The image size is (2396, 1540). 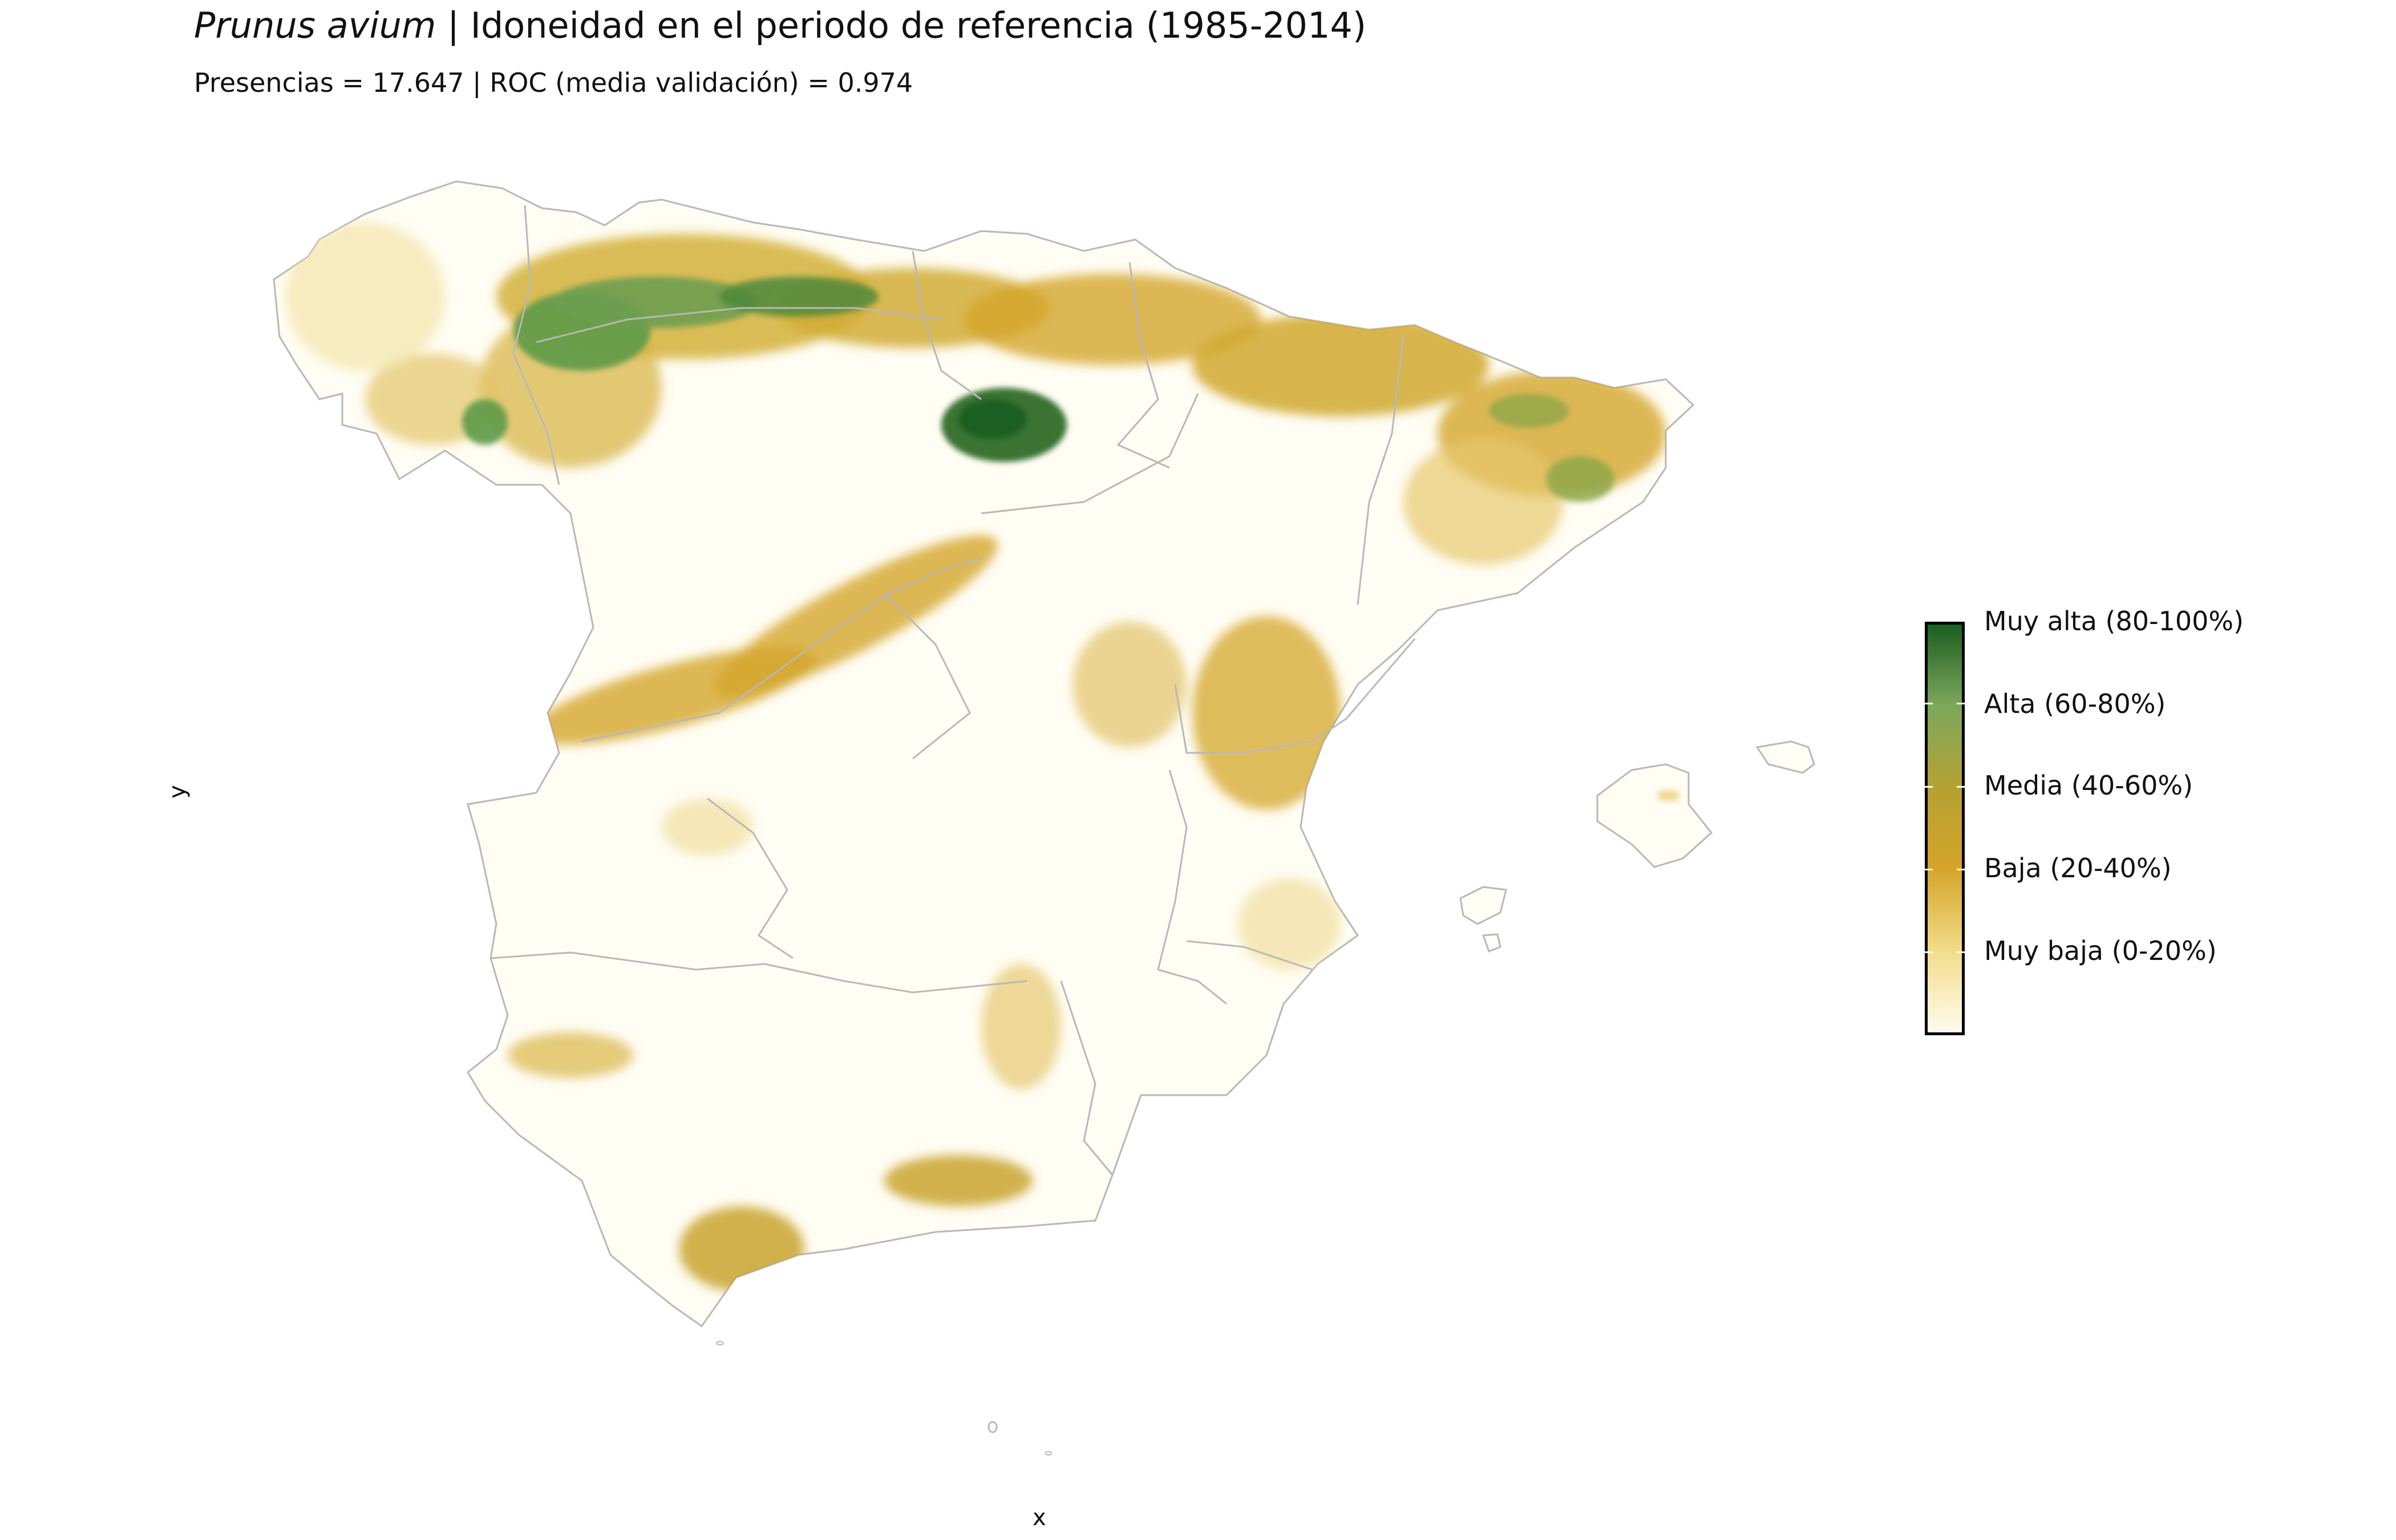 I want to click on legend-label-muy-baja: Muy baja (0-20%), so click(x=2100, y=951).